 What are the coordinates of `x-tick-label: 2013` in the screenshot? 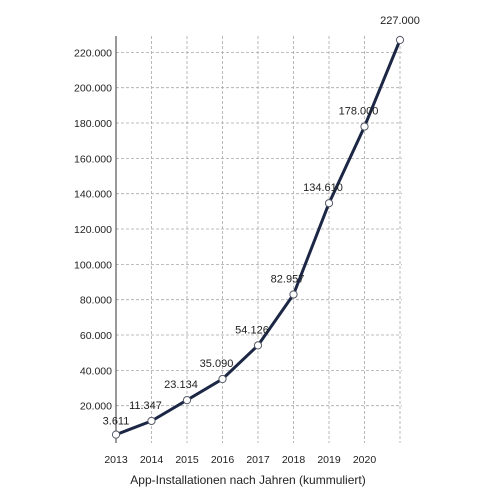 It's located at (116, 460).